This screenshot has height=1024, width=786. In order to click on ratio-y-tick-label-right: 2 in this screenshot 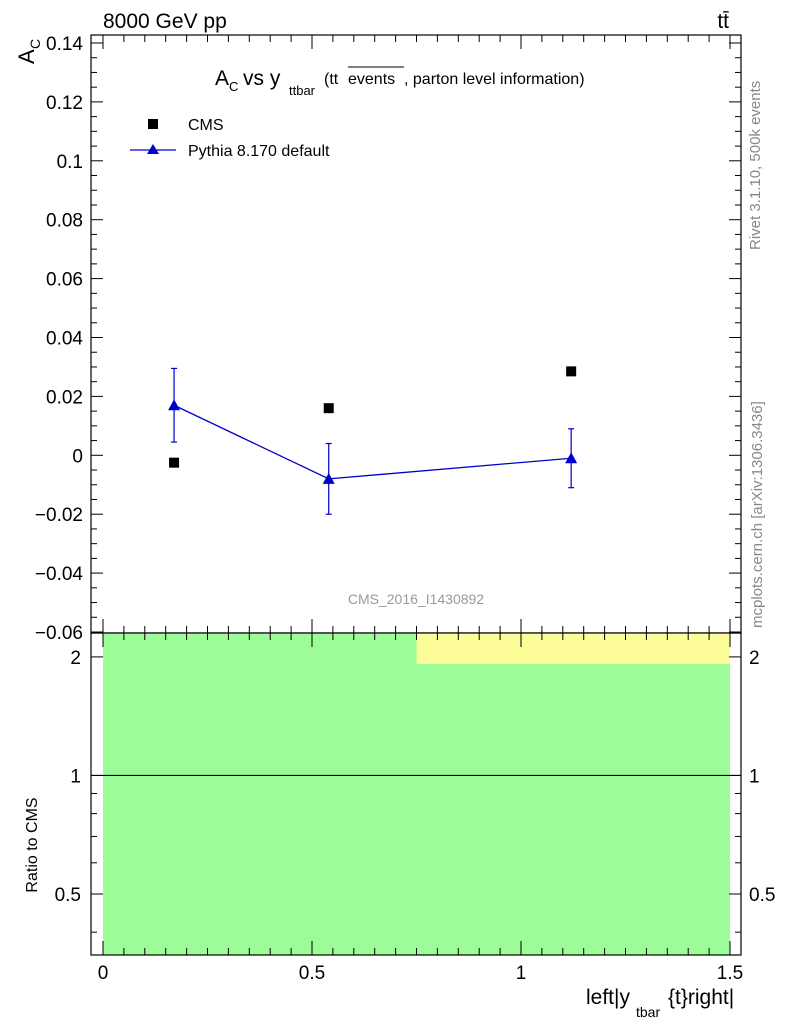, I will do `click(754, 658)`.